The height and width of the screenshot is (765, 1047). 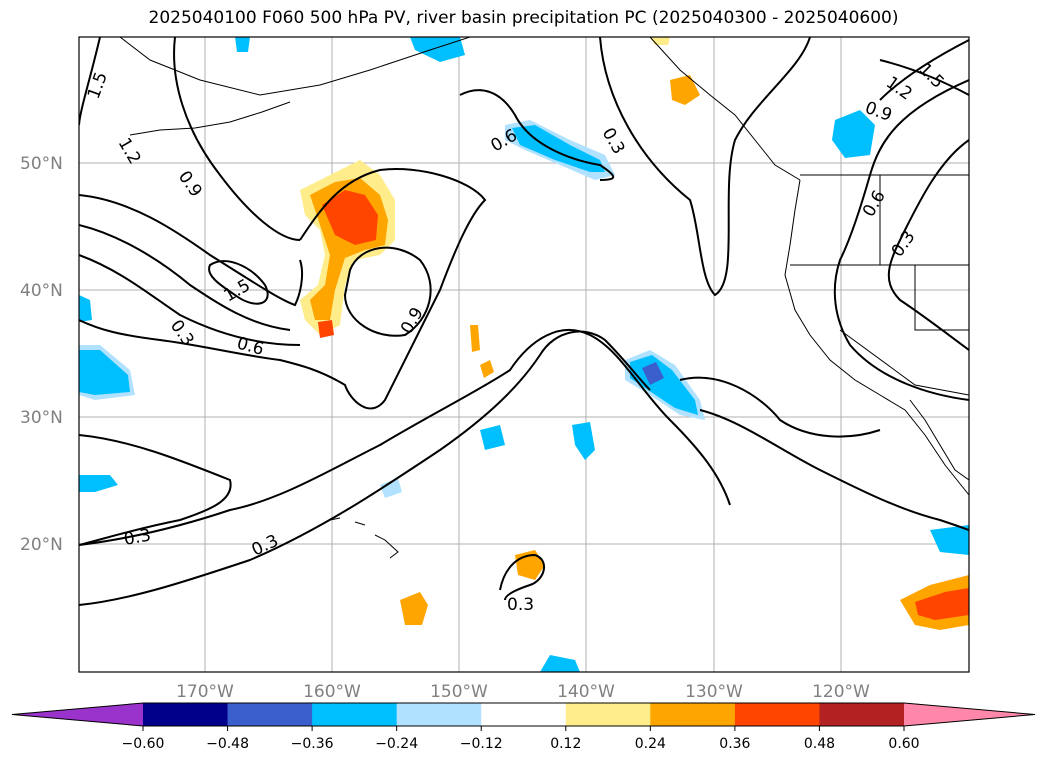 What do you see at coordinates (942, 604) in the screenshot?
I see `precip-positive-se-core` at bounding box center [942, 604].